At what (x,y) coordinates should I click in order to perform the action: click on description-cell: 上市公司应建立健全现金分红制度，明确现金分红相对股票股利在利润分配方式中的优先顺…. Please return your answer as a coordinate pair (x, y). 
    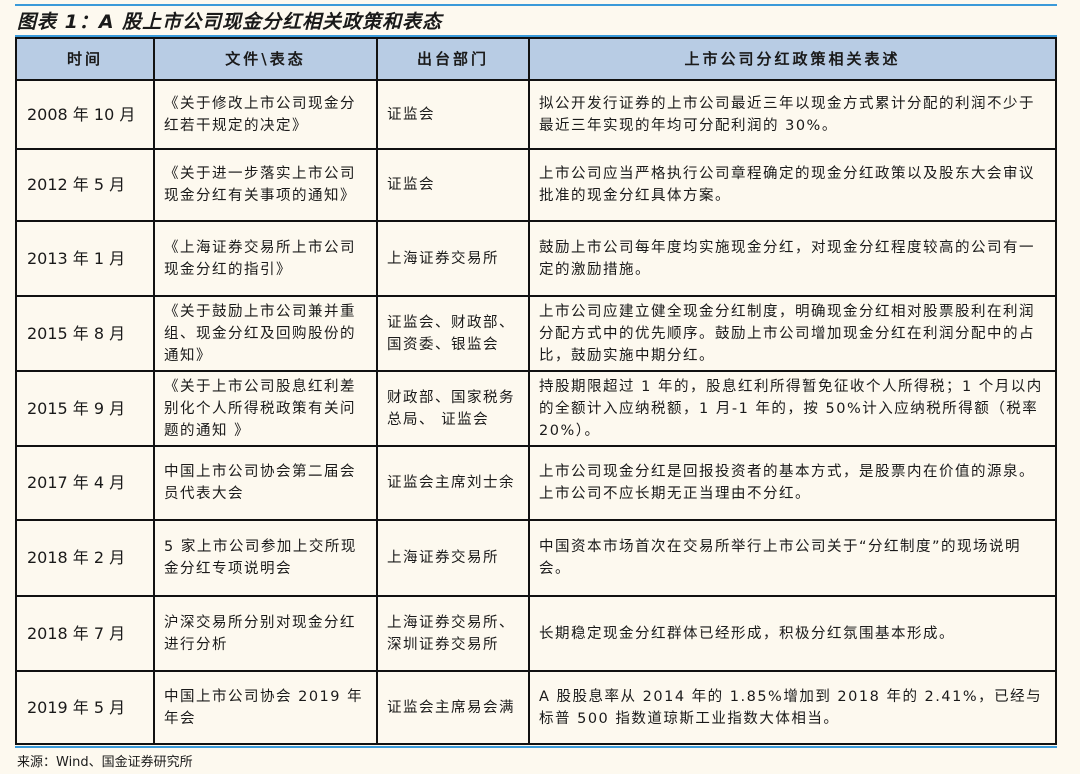
    Looking at the image, I should click on (792, 333).